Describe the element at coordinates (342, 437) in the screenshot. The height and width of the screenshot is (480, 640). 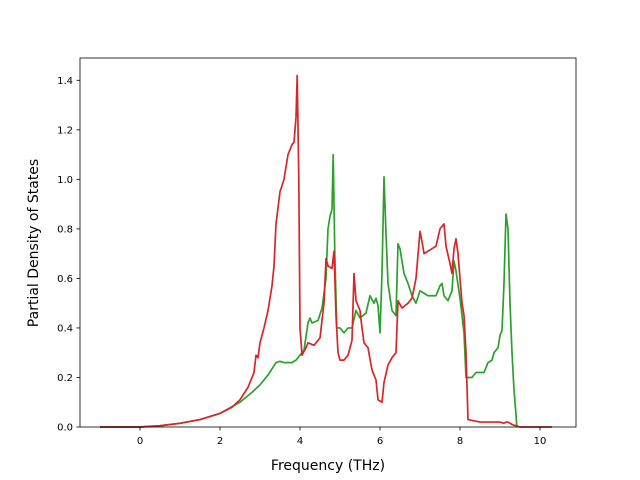
I see `x-axis-ticks: 0 2 4 6 8 10` at that location.